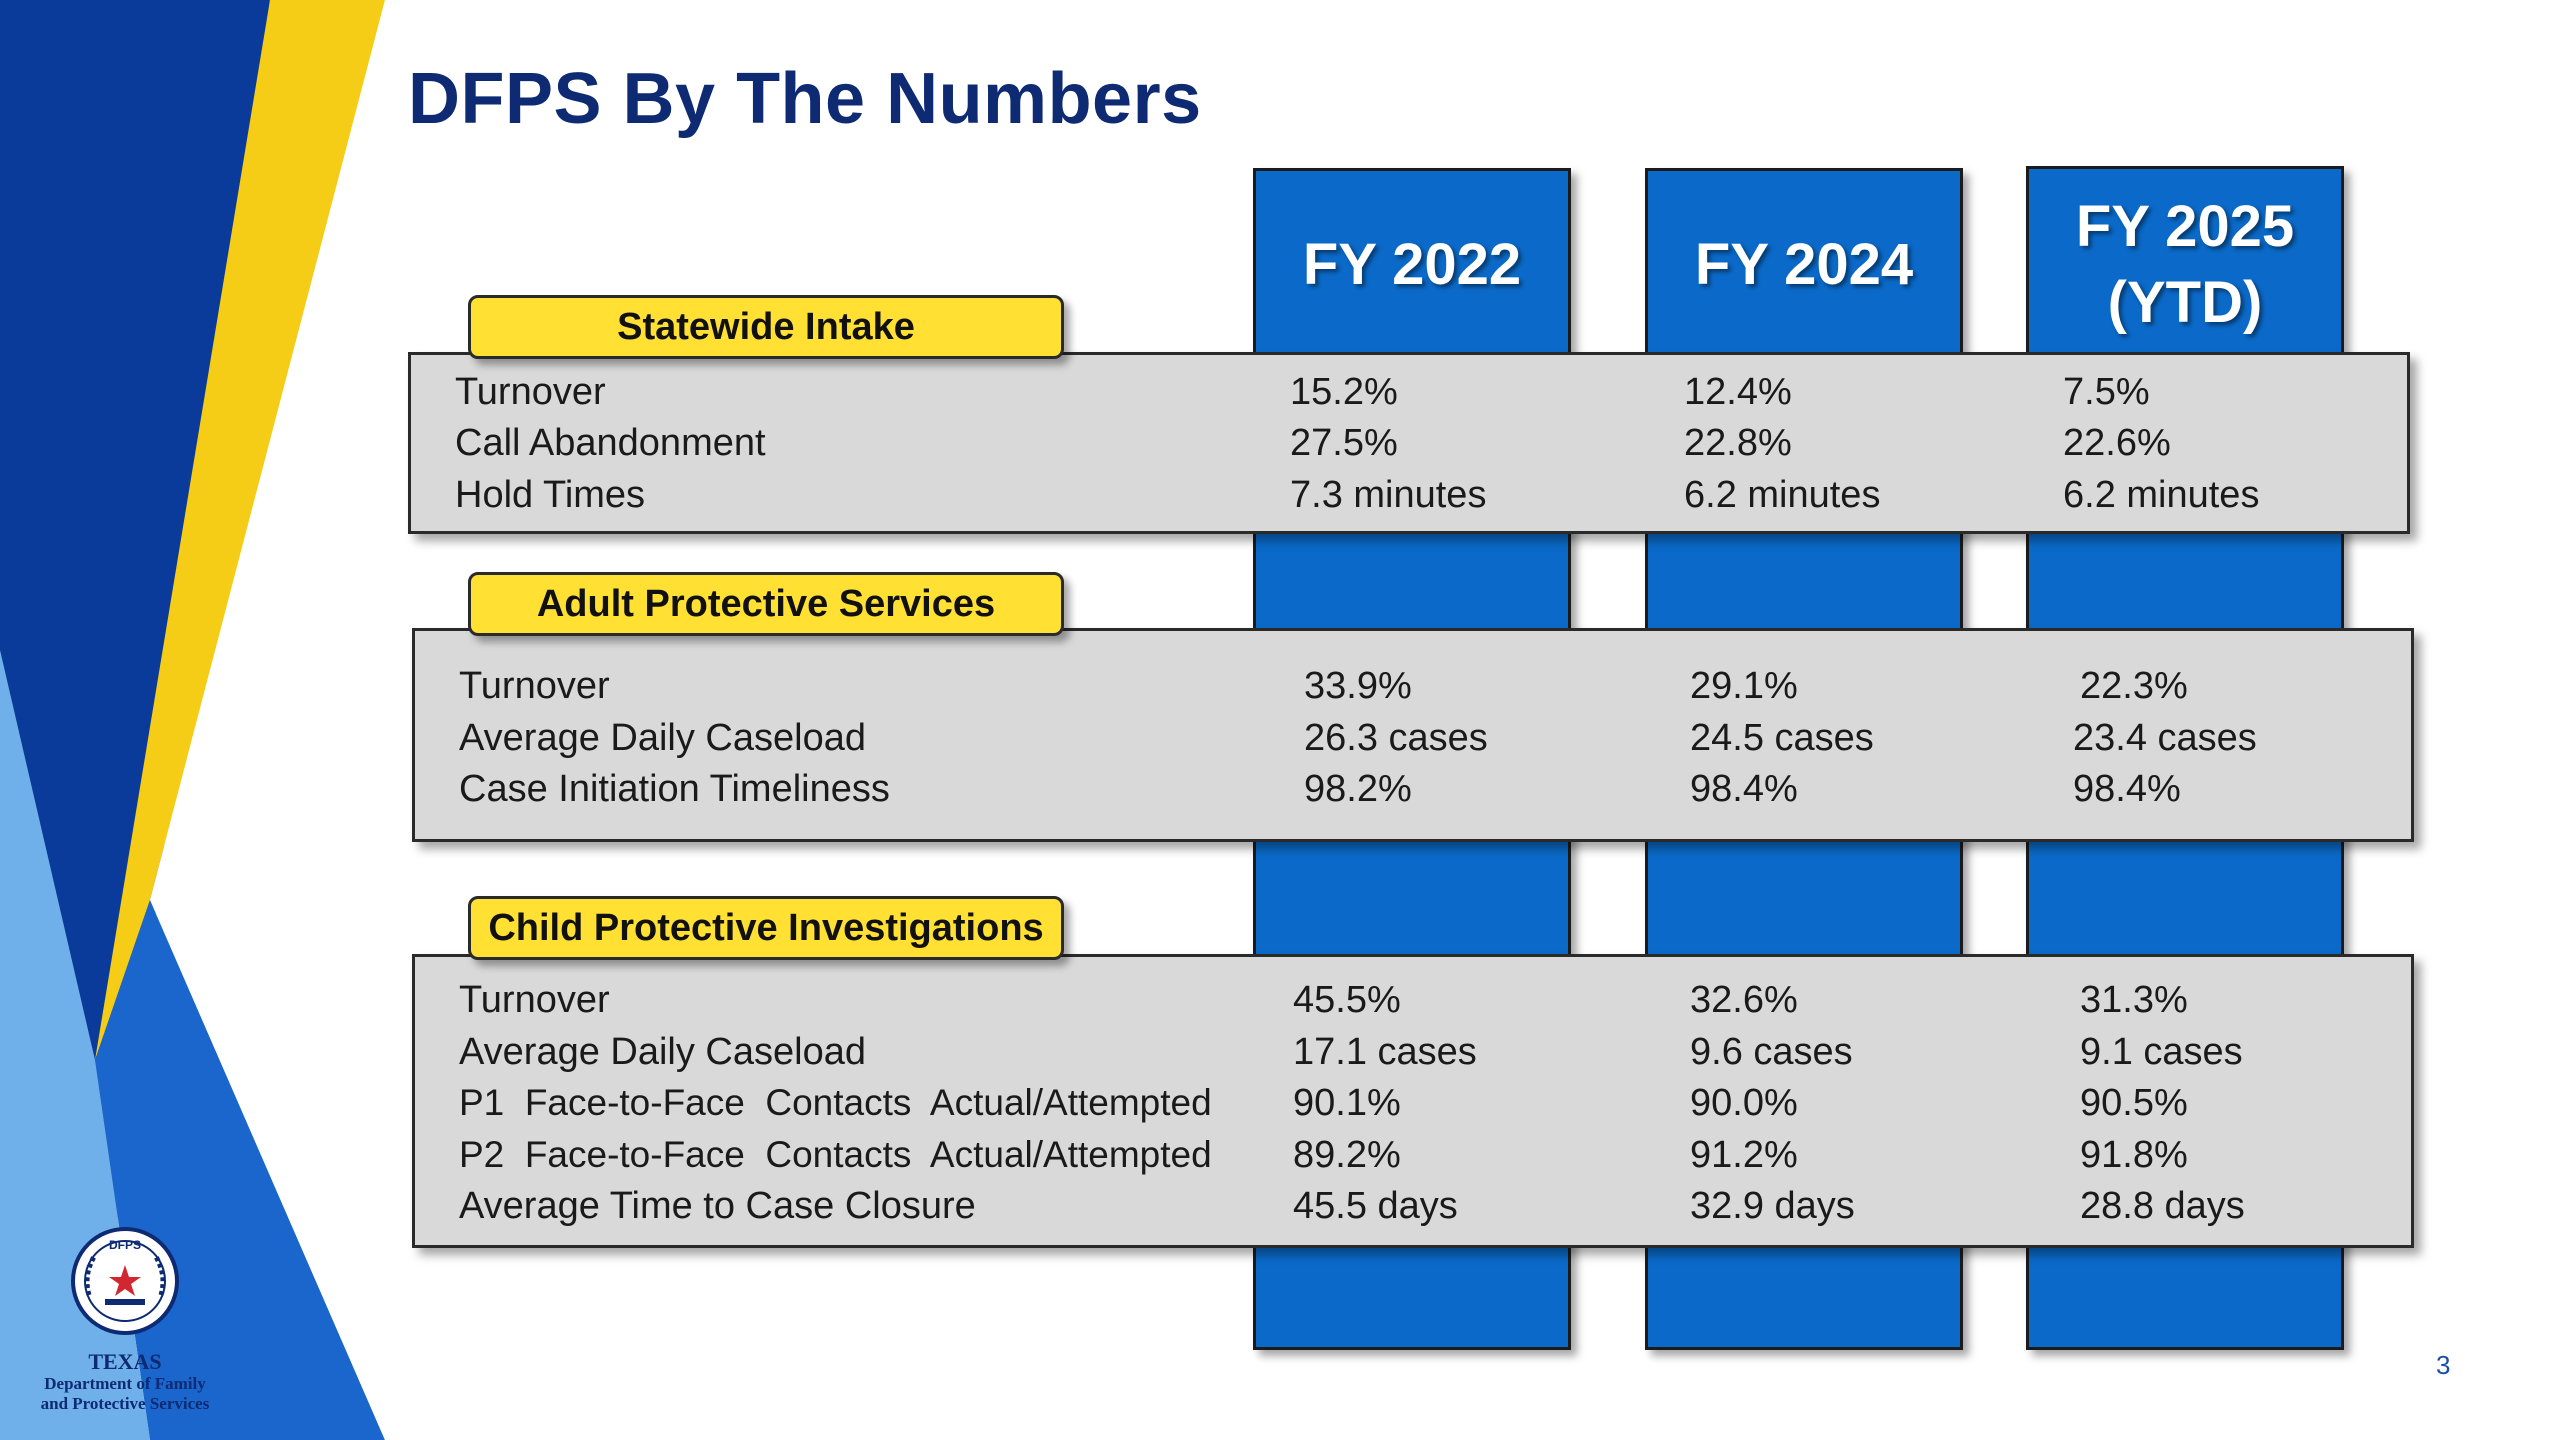 The height and width of the screenshot is (1440, 2560). I want to click on section-tag-label: Adult Protective Services, so click(766, 603).